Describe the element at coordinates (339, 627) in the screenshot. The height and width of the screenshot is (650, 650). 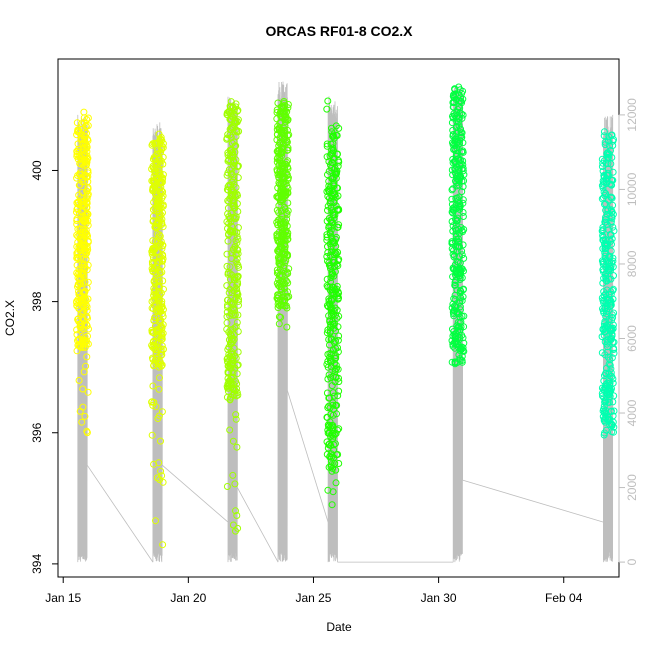
I see `x-axis-label: Date` at that location.